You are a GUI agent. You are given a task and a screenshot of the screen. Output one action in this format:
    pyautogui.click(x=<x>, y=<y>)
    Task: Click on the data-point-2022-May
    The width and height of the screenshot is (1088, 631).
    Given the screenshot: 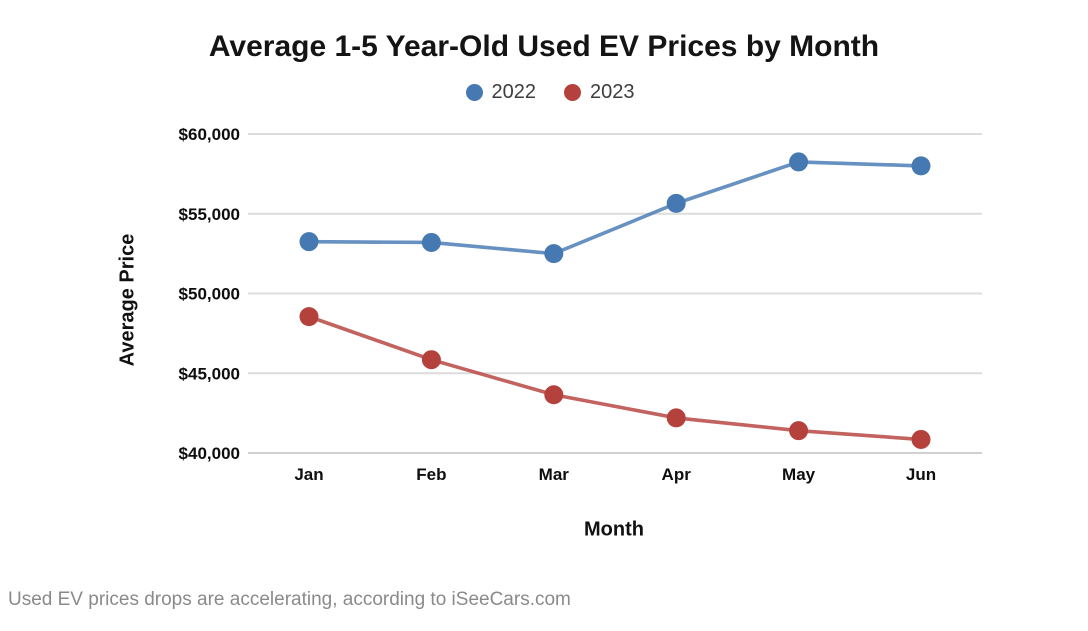 What is the action you would take?
    pyautogui.click(x=799, y=162)
    